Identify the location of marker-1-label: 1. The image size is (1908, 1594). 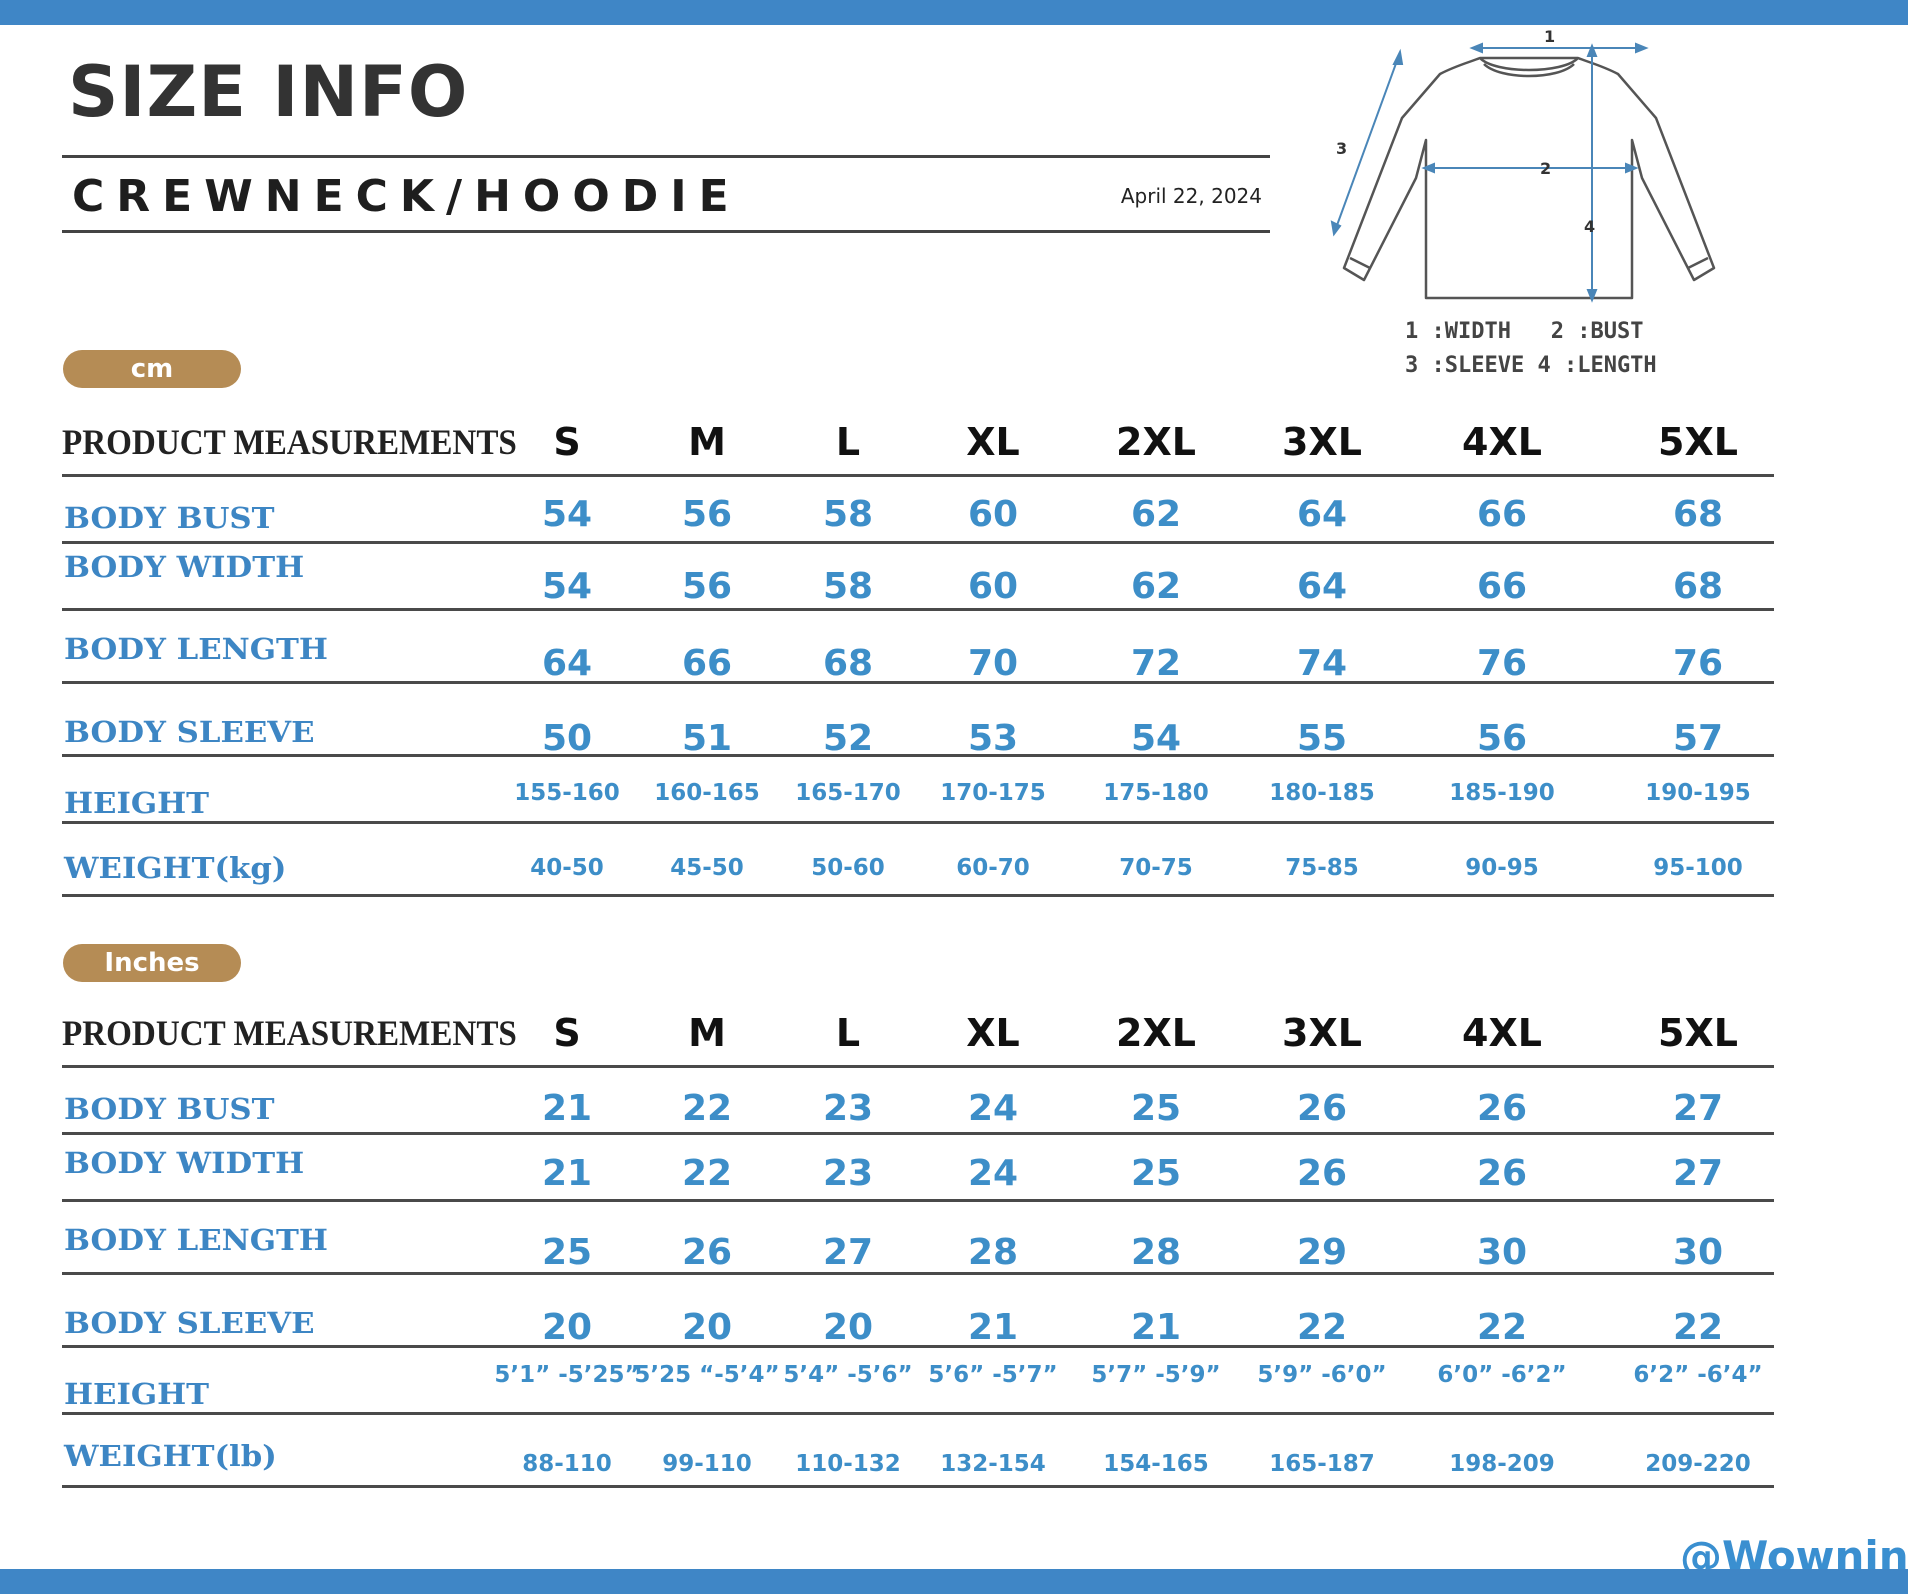
(1549, 37).